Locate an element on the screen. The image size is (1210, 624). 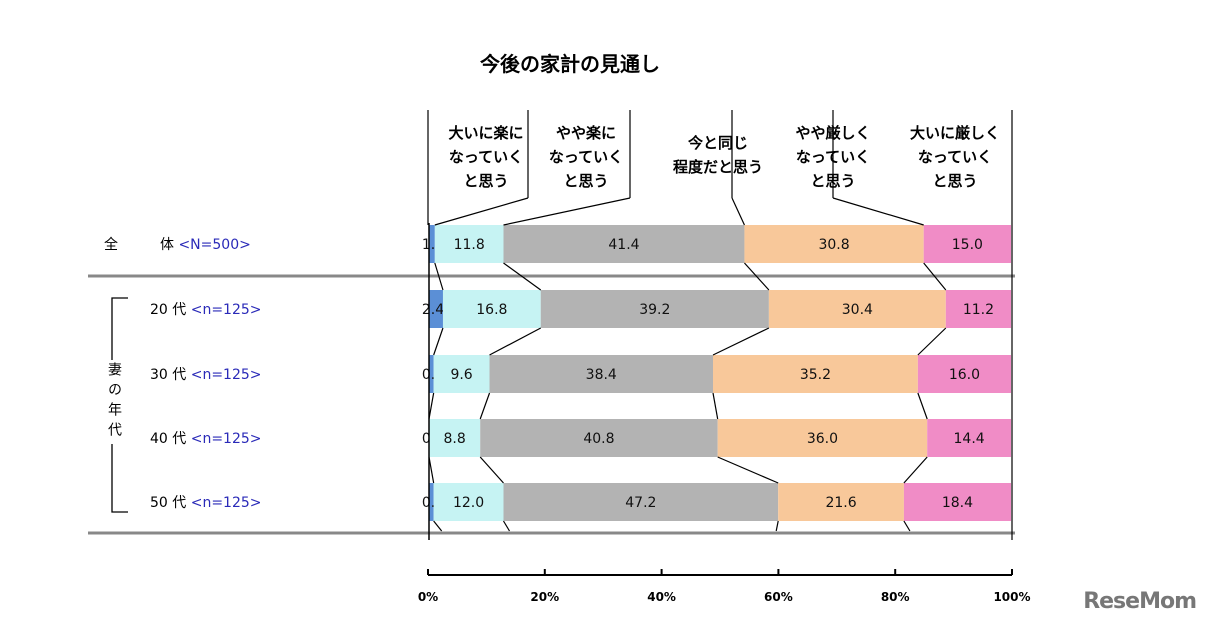
data-label: 47.2 is located at coordinates (640, 503).